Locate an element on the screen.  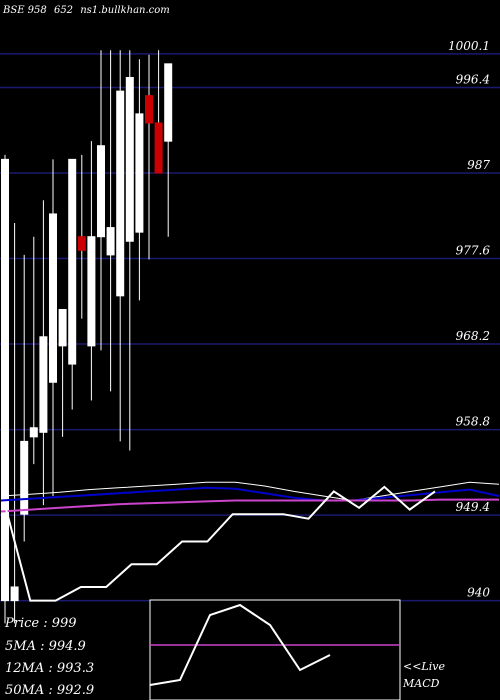
macd-line is located at coordinates (240, 644).